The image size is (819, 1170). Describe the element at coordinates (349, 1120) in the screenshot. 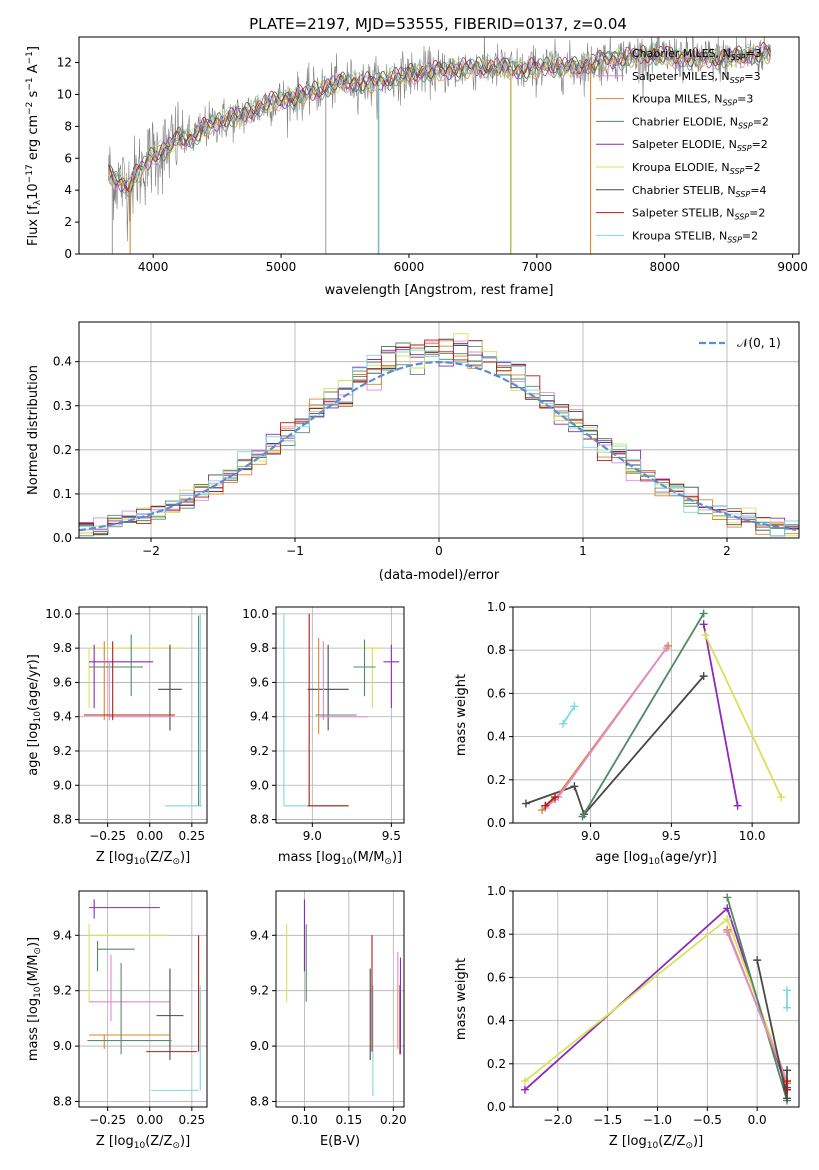

I see `x-tick-label: 0.15` at that location.